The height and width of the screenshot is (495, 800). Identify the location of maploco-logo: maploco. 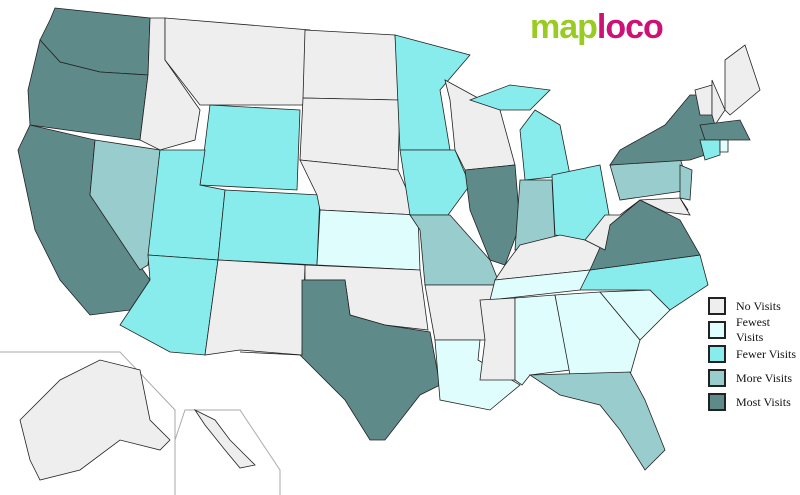
(597, 27).